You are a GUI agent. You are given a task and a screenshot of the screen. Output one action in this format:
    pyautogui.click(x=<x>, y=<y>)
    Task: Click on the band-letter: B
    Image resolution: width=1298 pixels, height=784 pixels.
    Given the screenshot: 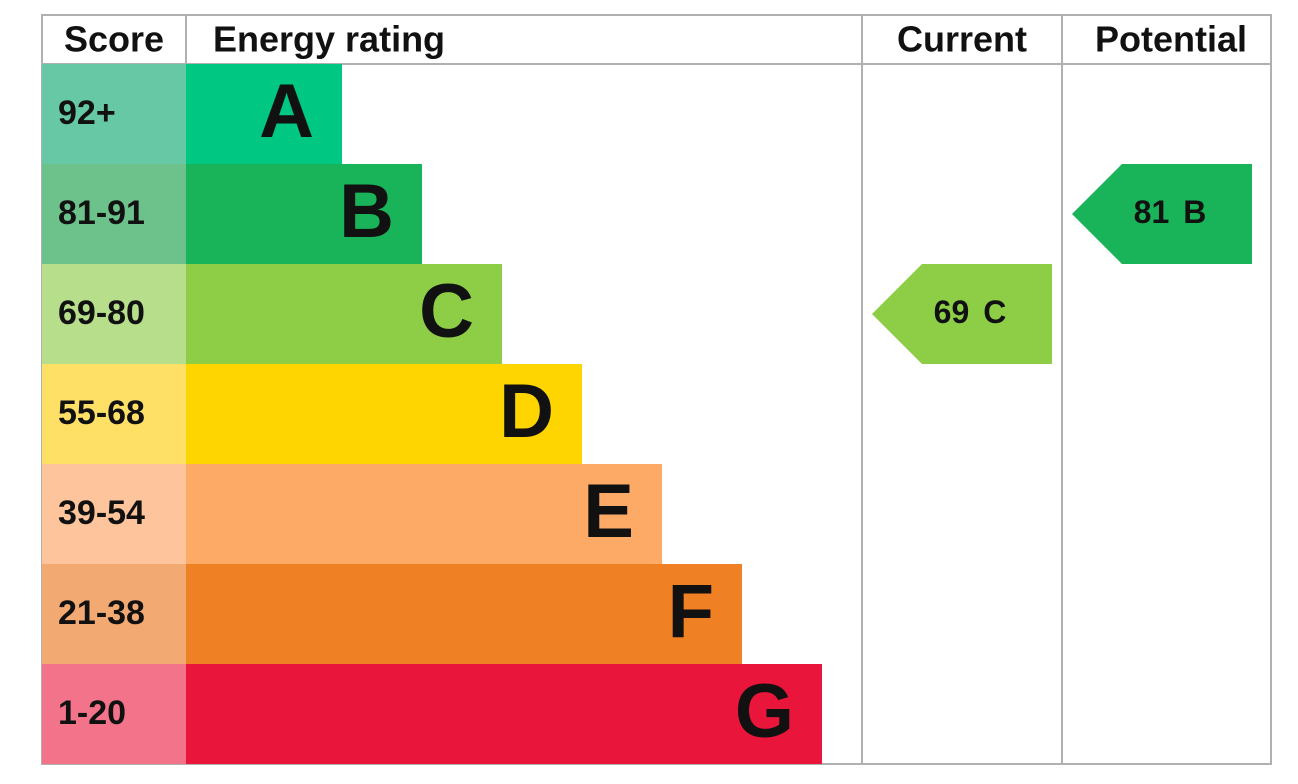 What is the action you would take?
    pyautogui.click(x=366, y=211)
    